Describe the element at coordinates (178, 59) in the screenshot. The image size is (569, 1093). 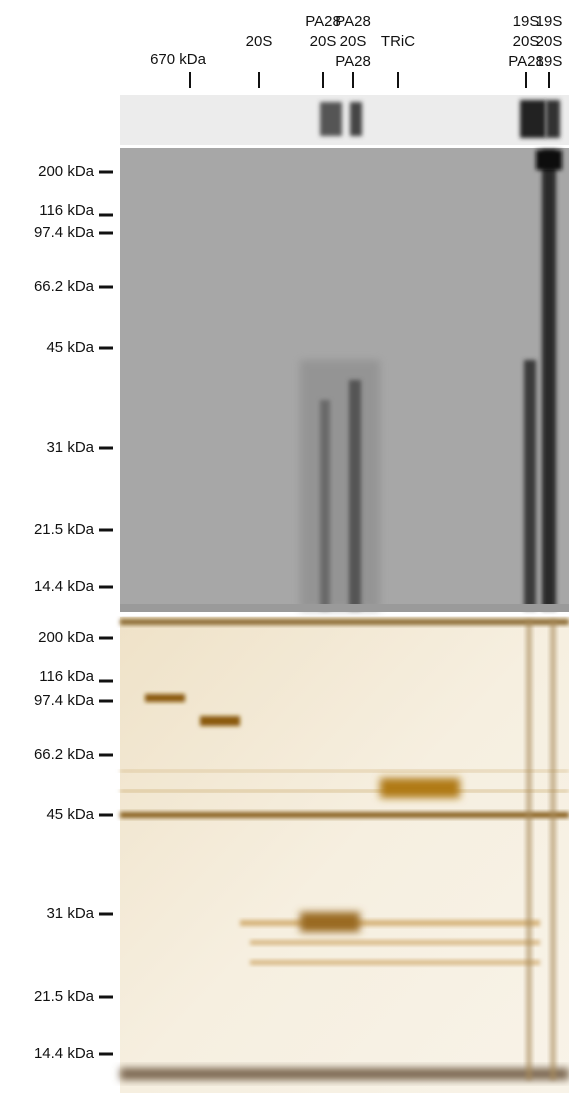
I see `lane-label: 670 kDa` at that location.